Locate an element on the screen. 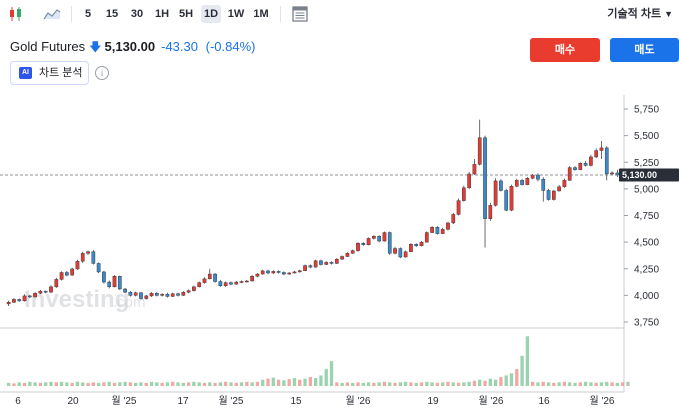 The width and height of the screenshot is (679, 417). timeframe-5h: 5H is located at coordinates (186, 14).